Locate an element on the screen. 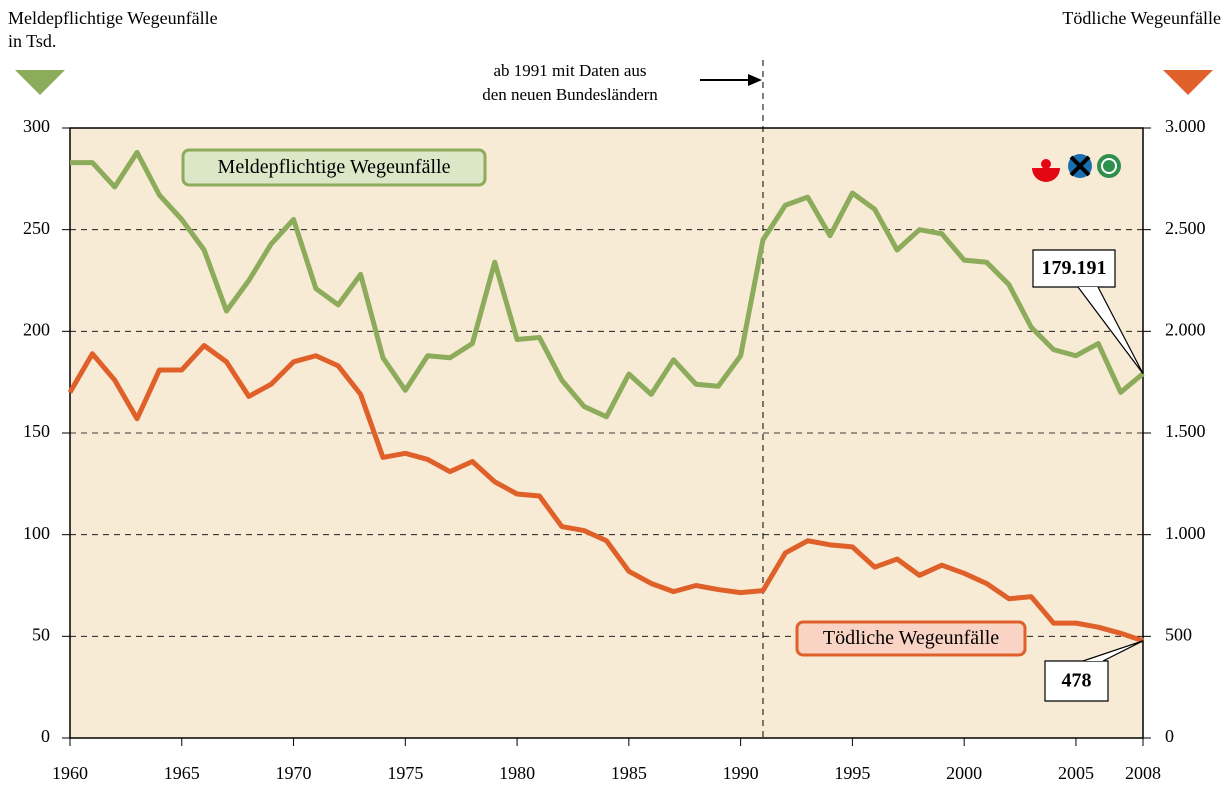  y2-tick-label: 1.500 is located at coordinates (1185, 431).